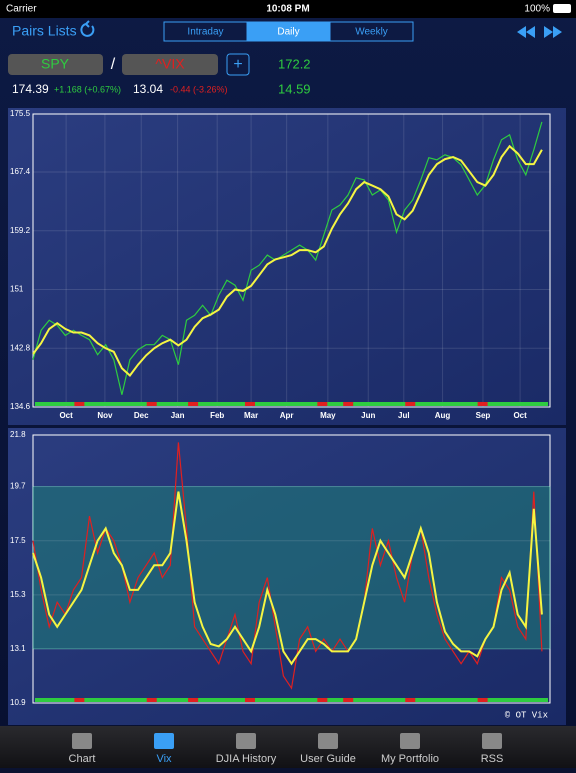 The height and width of the screenshot is (773, 576). Describe the element at coordinates (82, 759) in the screenshot. I see `tab-item: Chart` at that location.